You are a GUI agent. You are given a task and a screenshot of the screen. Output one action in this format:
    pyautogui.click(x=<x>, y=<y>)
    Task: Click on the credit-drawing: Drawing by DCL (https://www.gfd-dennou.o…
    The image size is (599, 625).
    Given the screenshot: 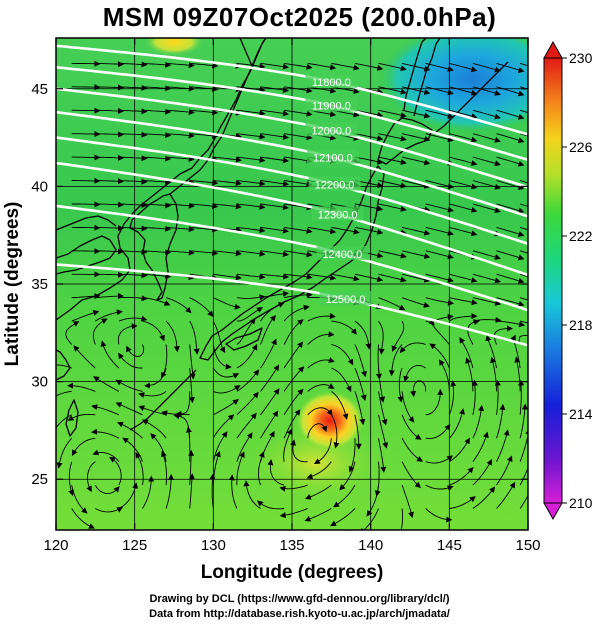 What is the action you would take?
    pyautogui.click(x=299, y=599)
    